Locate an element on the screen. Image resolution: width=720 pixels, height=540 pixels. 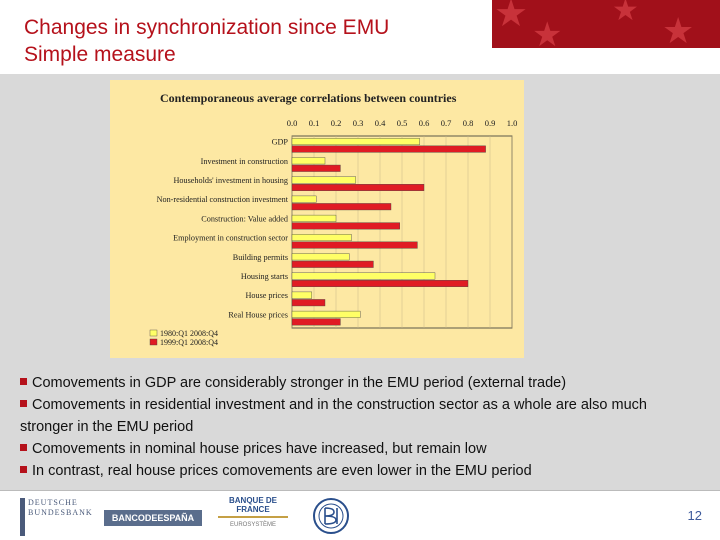
x-tick-label: 0.2 is located at coordinates (336, 123).